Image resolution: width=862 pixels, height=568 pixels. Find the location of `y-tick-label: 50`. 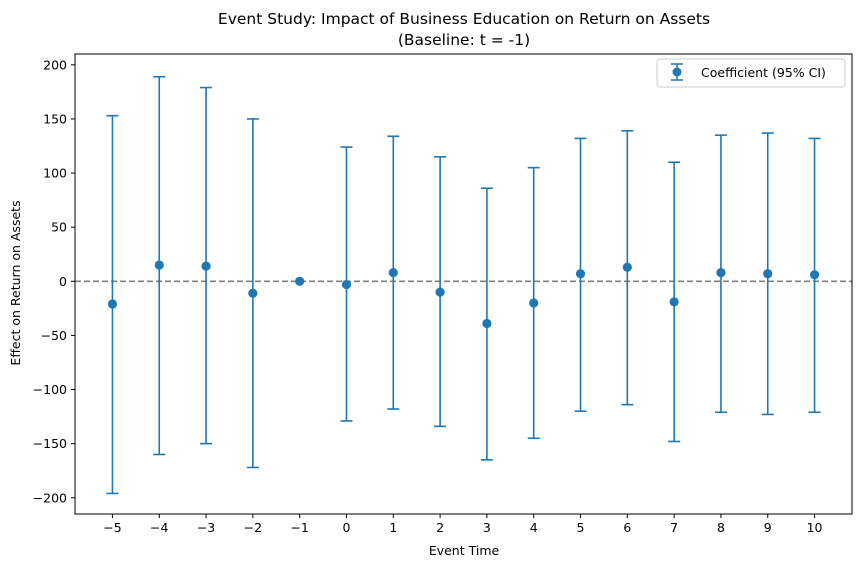

y-tick-label: 50 is located at coordinates (59, 227).